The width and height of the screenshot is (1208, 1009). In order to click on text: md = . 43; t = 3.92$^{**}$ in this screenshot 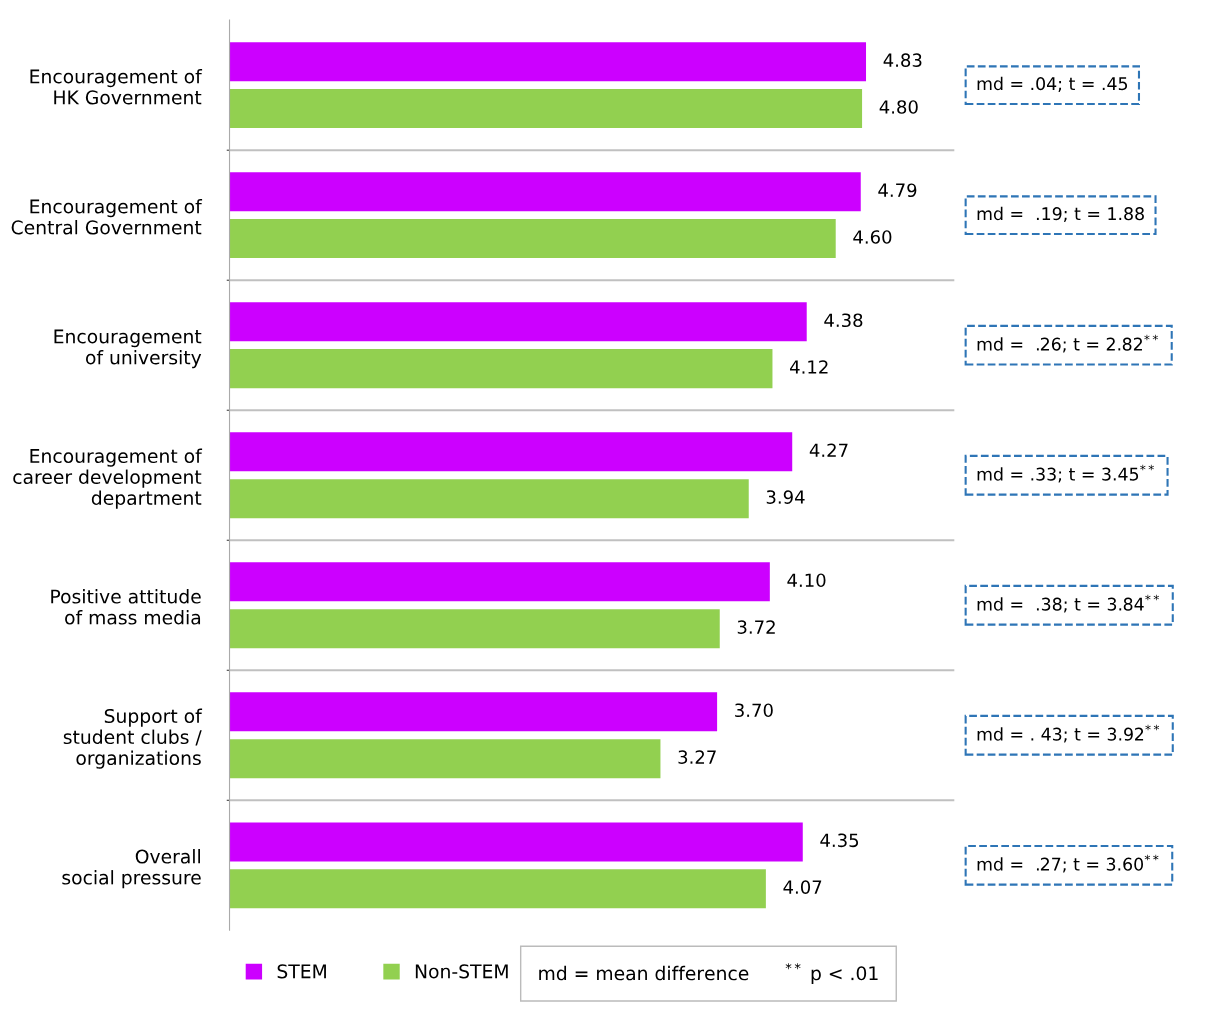, I will do `click(1068, 733)`.